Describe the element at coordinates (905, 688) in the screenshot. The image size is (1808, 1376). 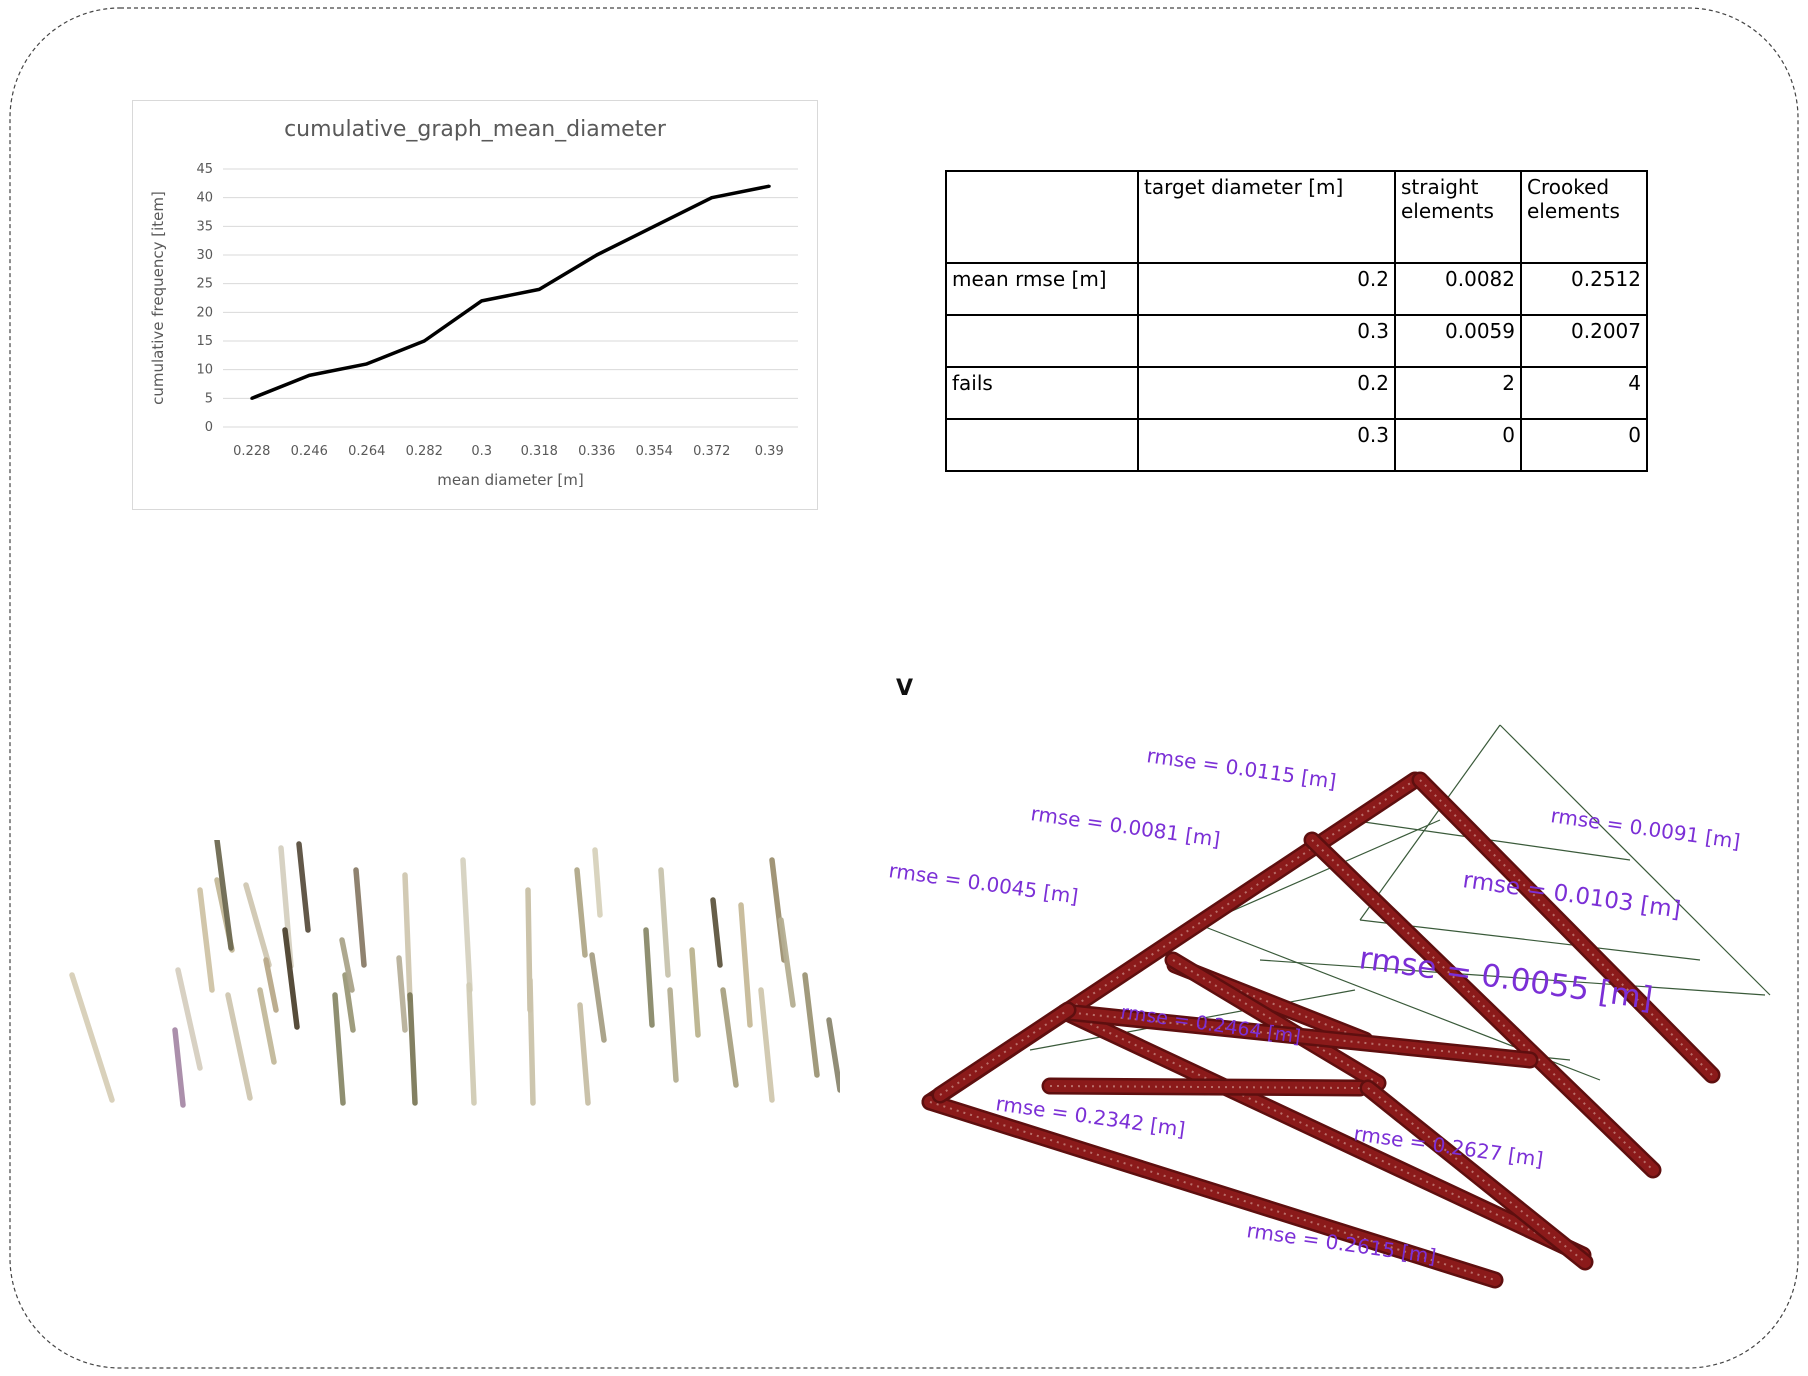
I see `figure-label: V` at that location.